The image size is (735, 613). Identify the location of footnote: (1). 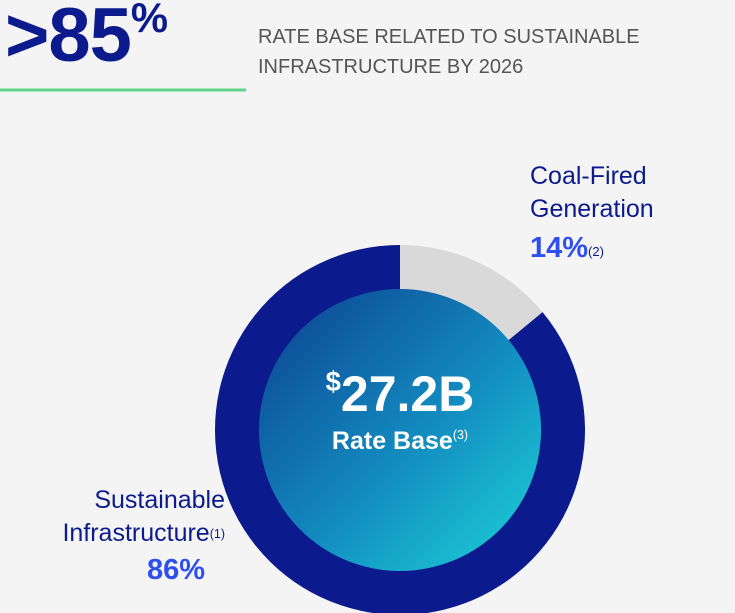
(217, 534).